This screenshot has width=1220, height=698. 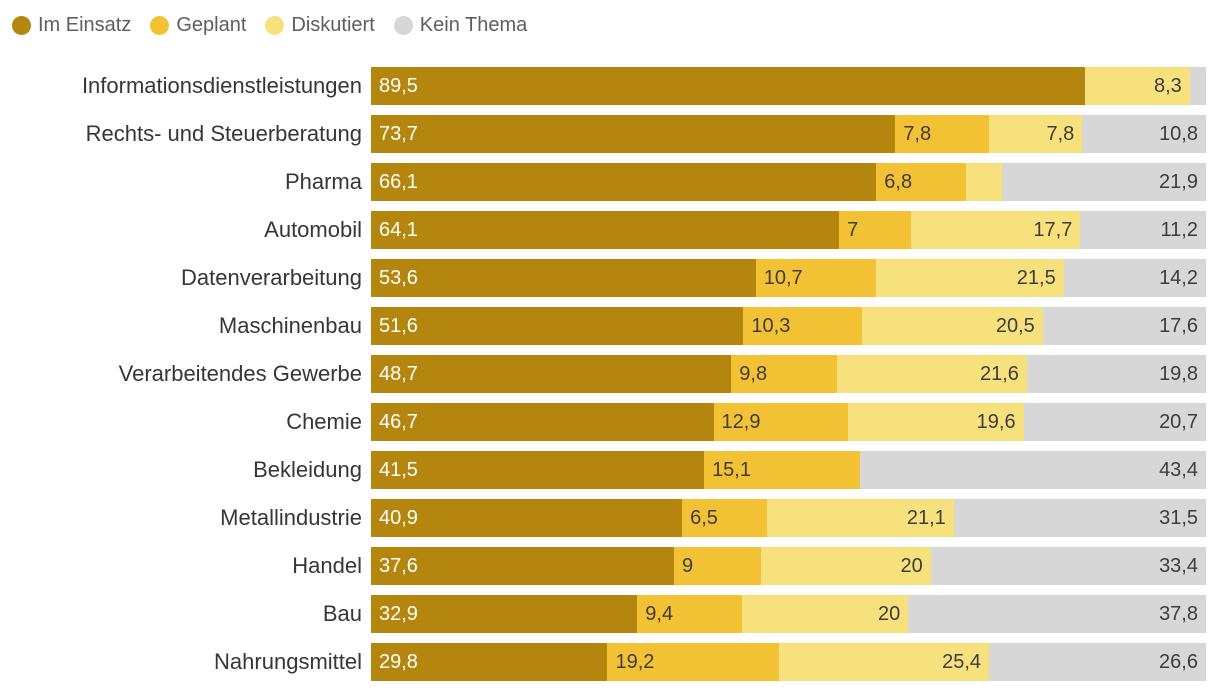 I want to click on segment-value-label: 25,4, so click(x=962, y=661).